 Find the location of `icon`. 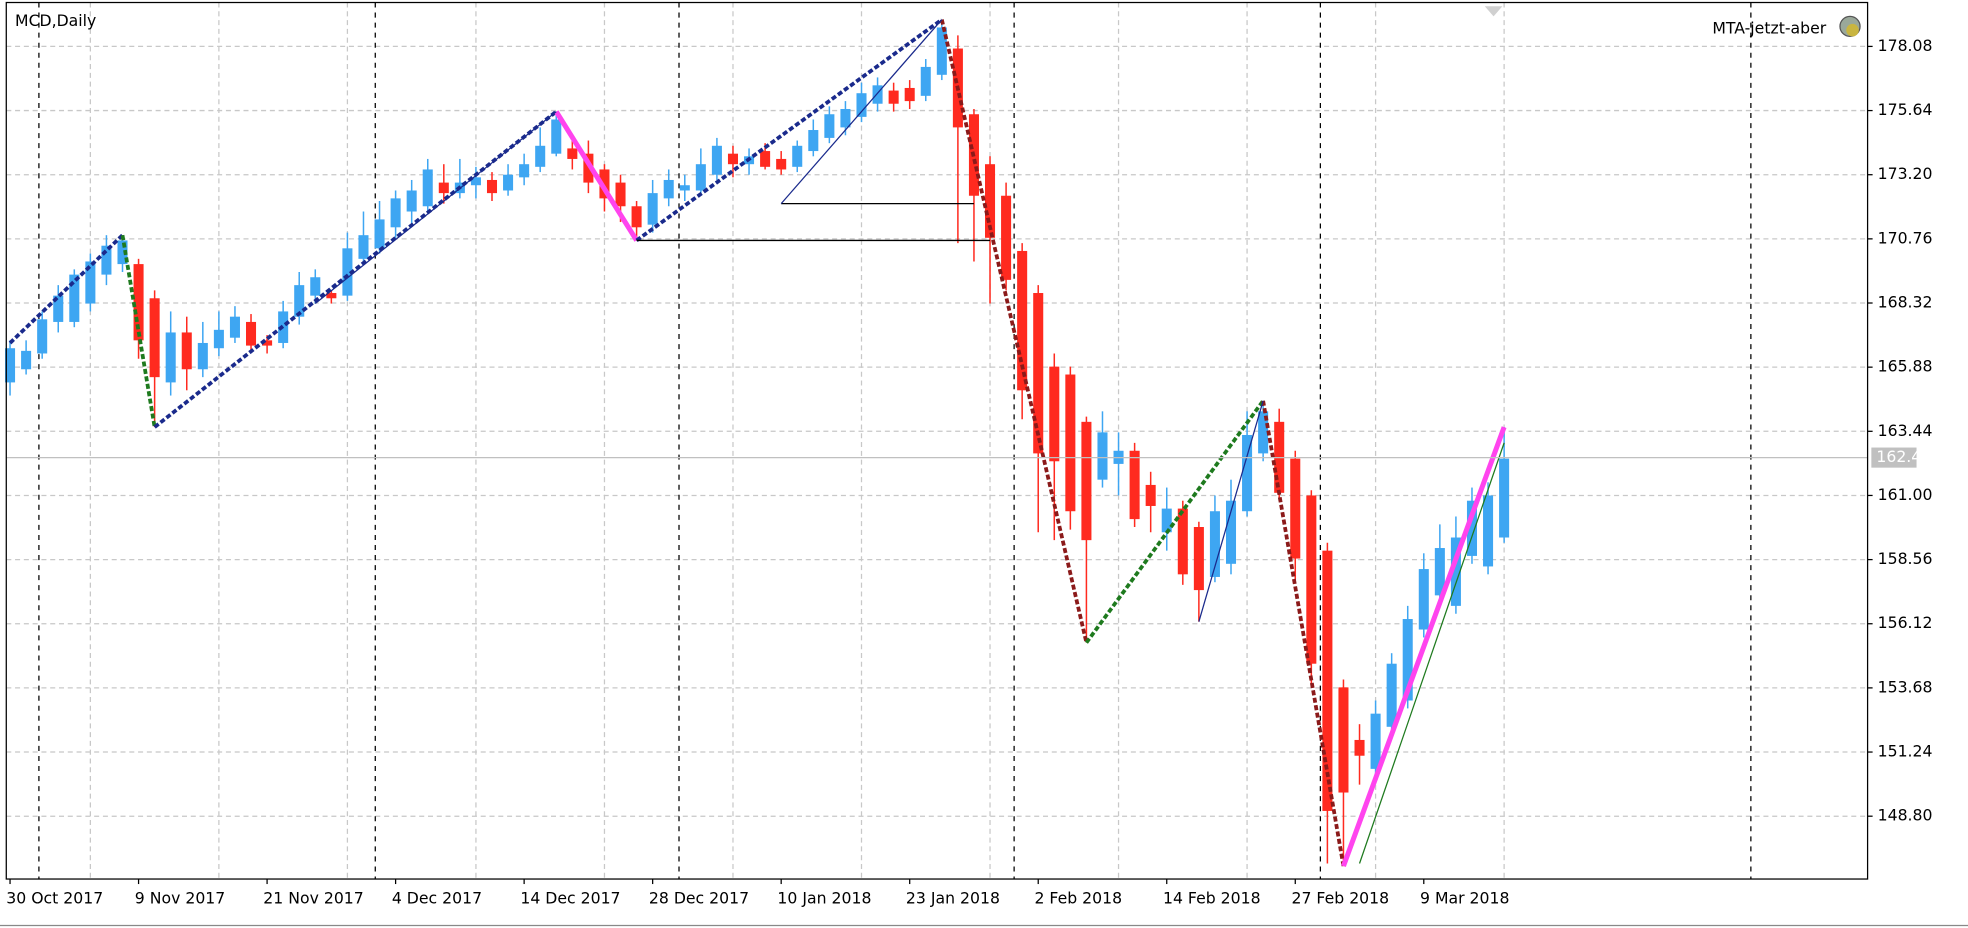

icon is located at coordinates (1852, 30).